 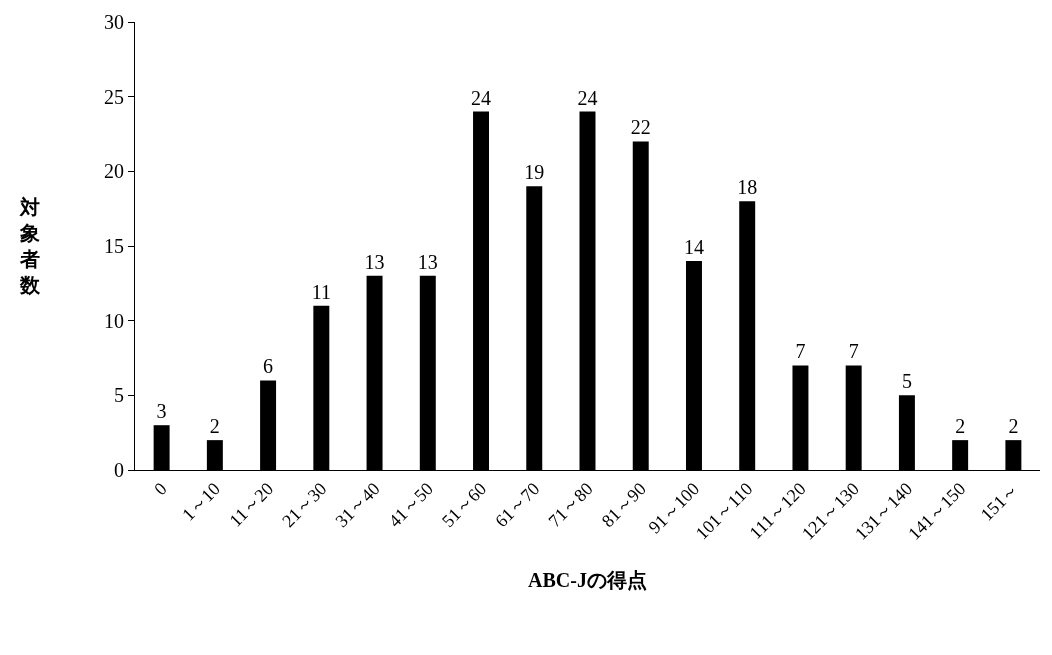 I want to click on y-tick-label: 0, so click(x=119, y=470).